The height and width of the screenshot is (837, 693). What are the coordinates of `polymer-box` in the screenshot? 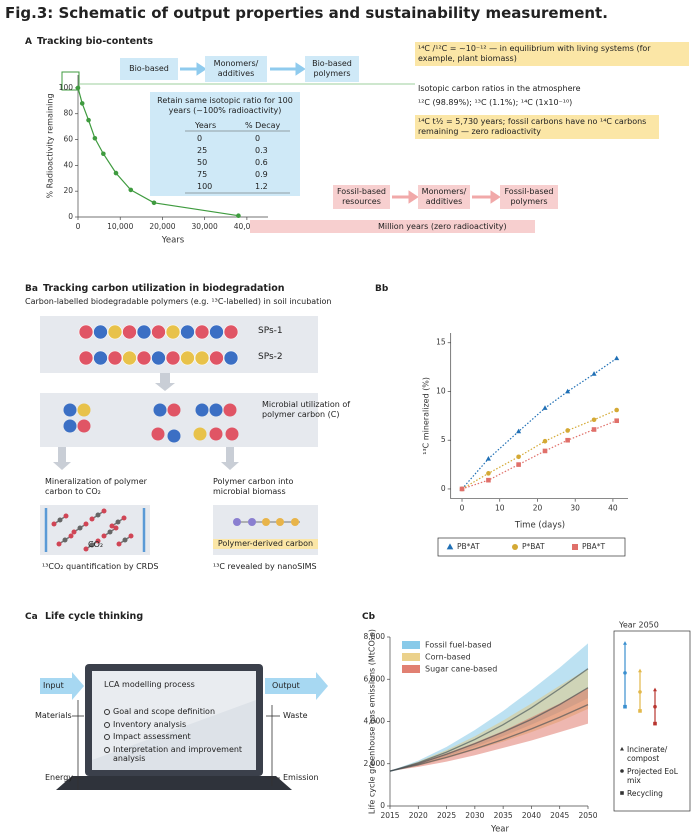 It's located at (179, 344).